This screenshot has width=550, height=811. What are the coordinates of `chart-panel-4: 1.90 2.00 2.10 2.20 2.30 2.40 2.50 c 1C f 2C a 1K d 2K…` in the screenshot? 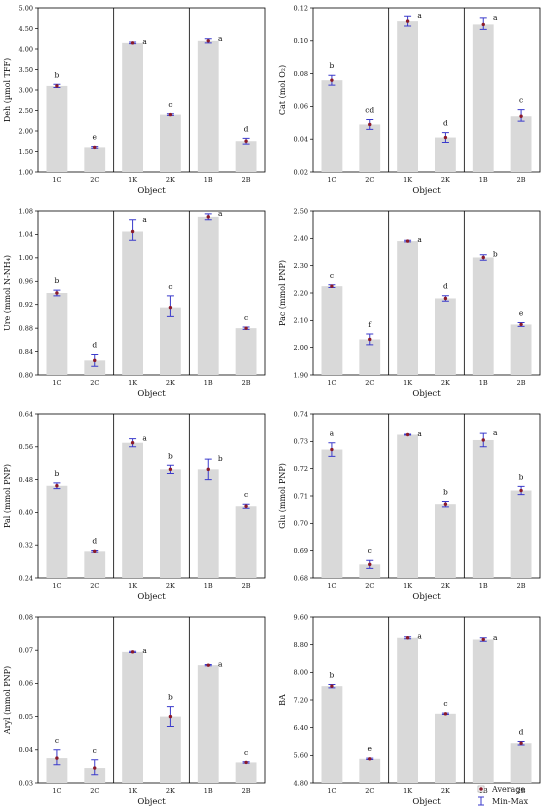 It's located at (412, 303).